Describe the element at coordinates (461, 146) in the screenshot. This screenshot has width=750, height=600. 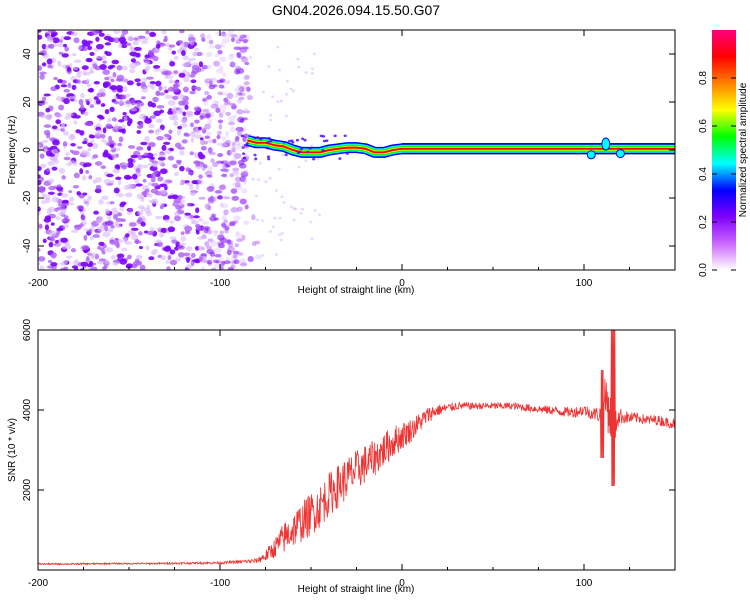
I see `ridge-band-red` at that location.